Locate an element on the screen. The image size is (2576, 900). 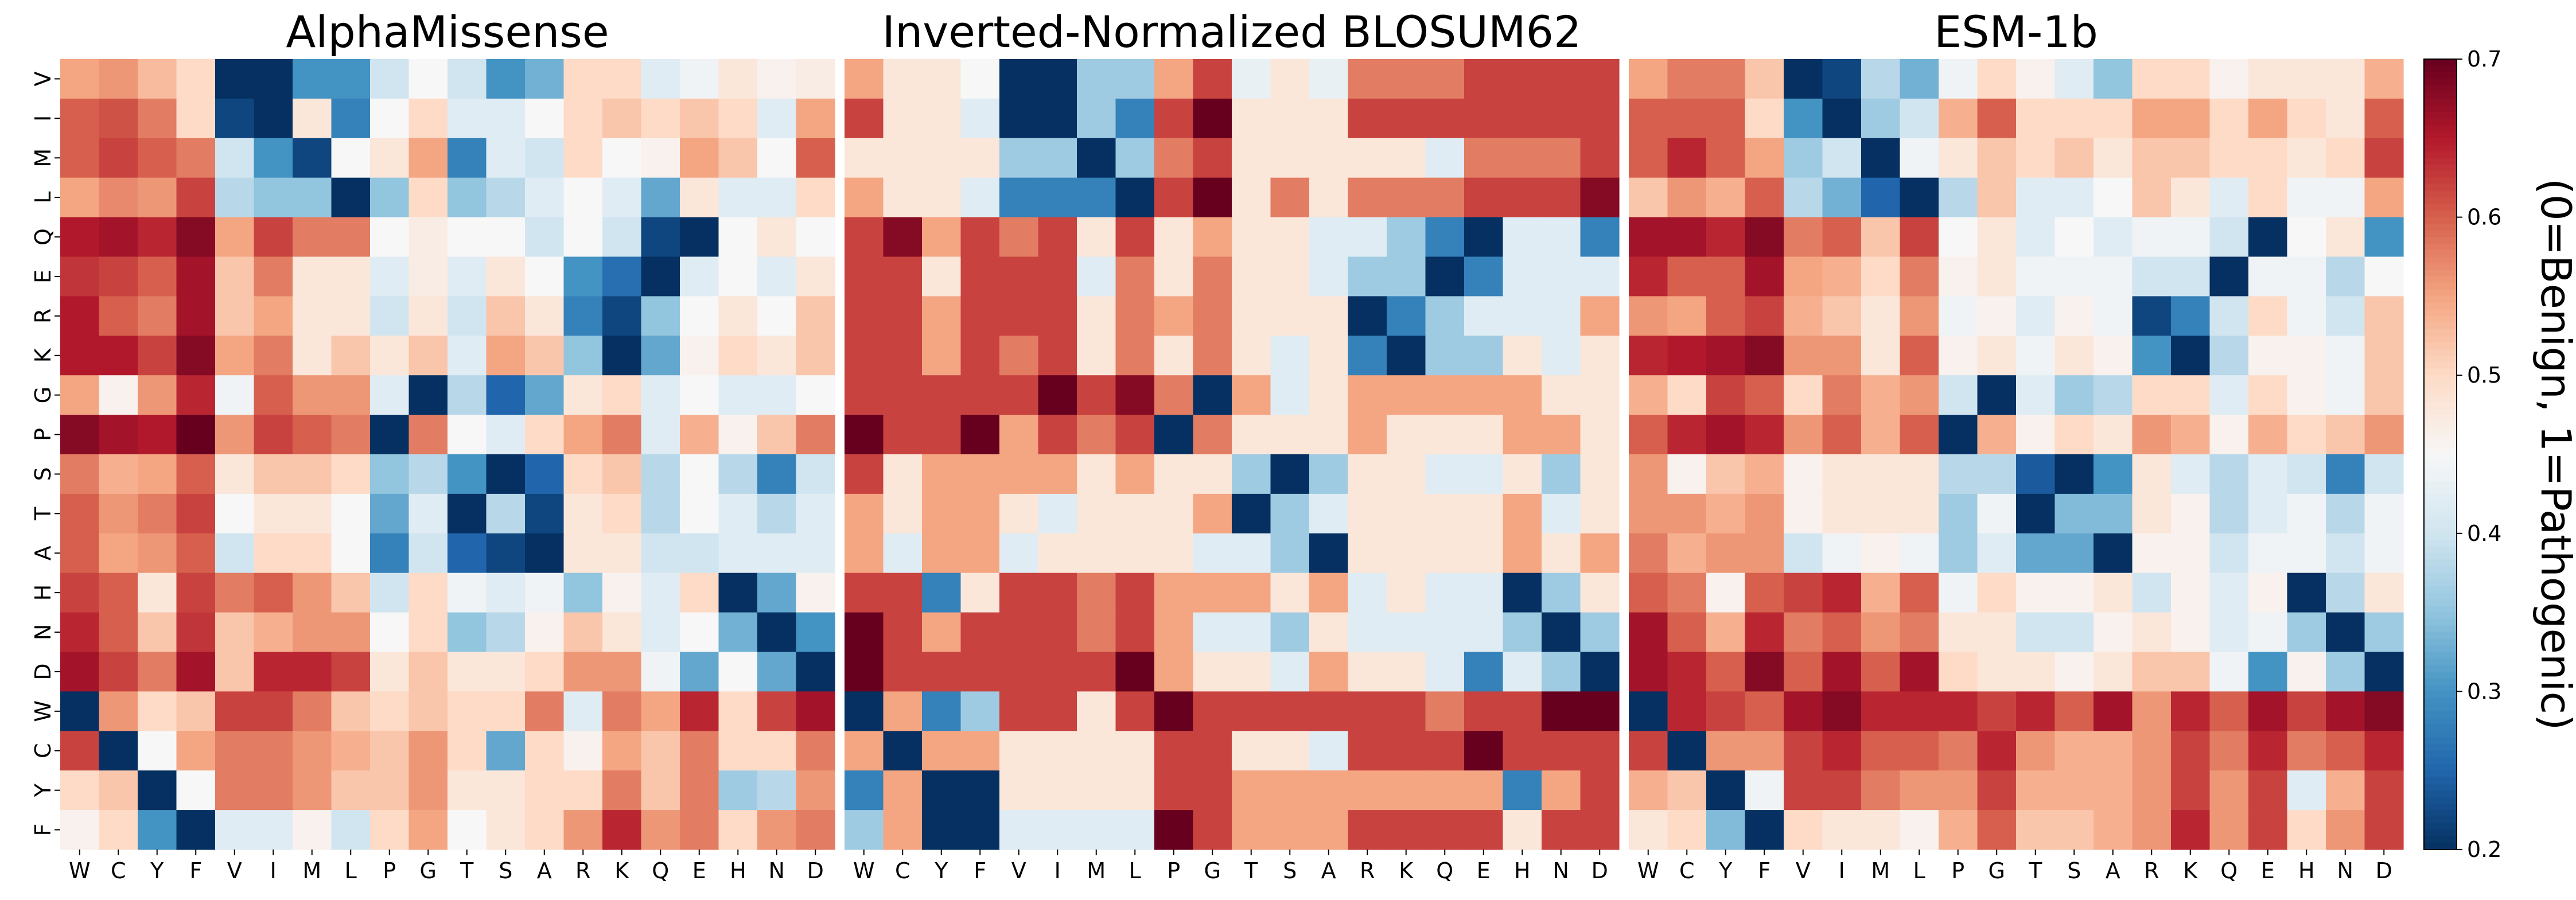
y-tick-label: D is located at coordinates (43, 671).